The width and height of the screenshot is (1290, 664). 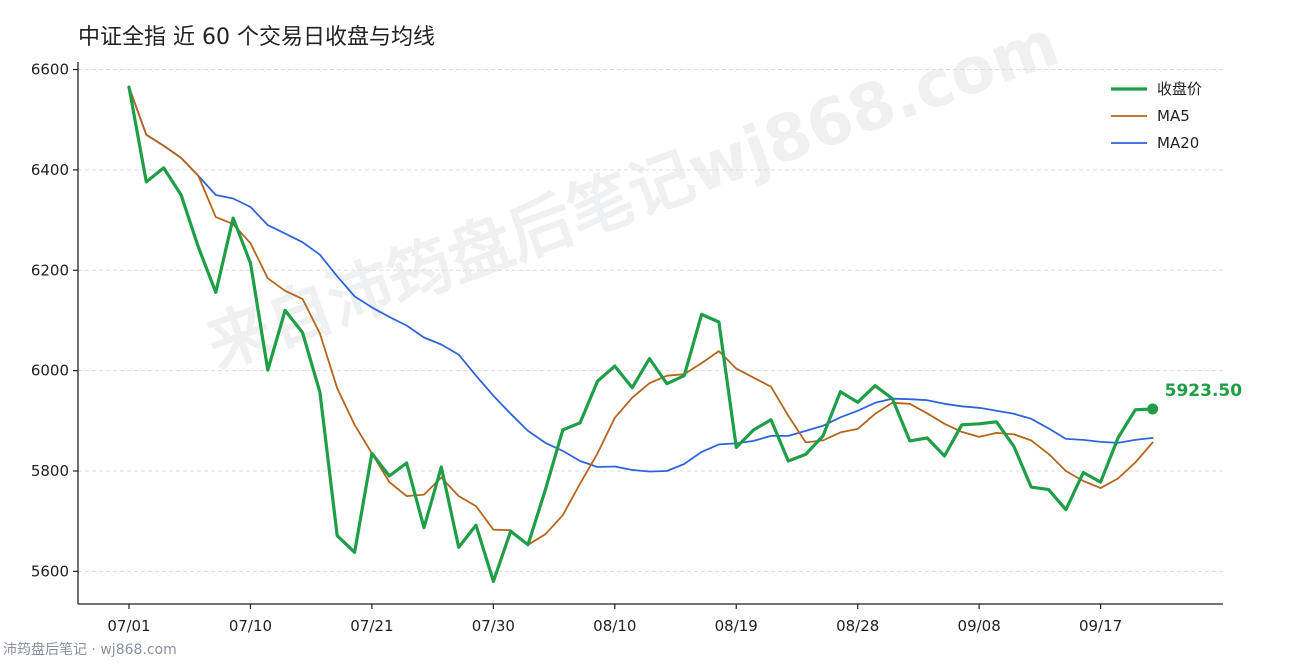 What do you see at coordinates (50, 70) in the screenshot?
I see `y-tick-label: 6600` at bounding box center [50, 70].